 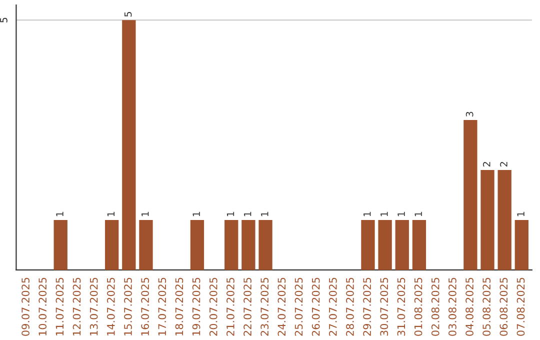 What do you see at coordinates (520, 307) in the screenshot?
I see `x-tick-label: 07.08.2025` at bounding box center [520, 307].